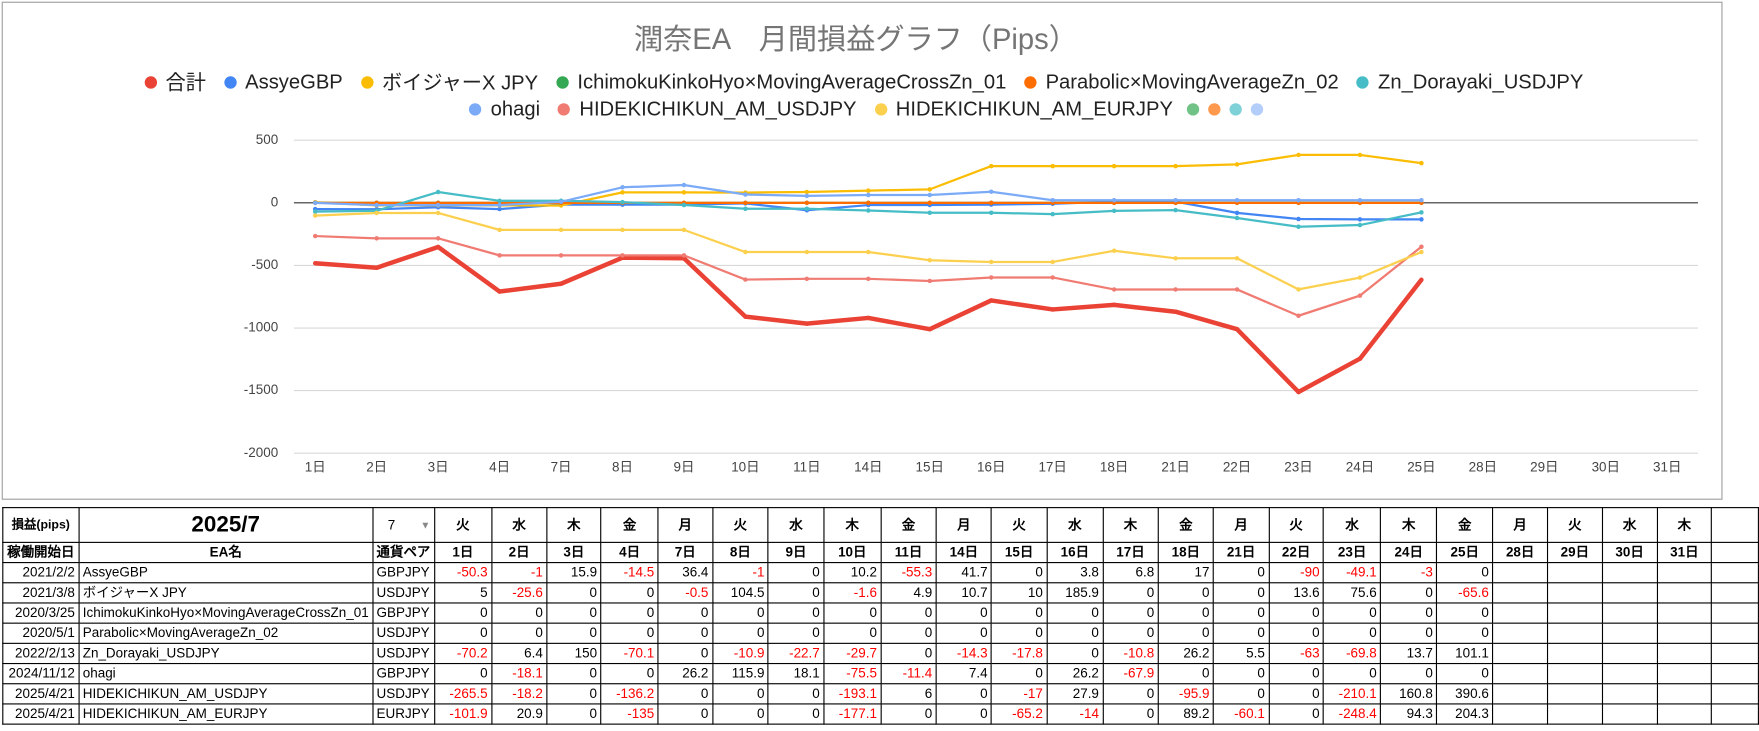  Describe the element at coordinates (574, 525) in the screenshot. I see `weekday: 木` at that location.